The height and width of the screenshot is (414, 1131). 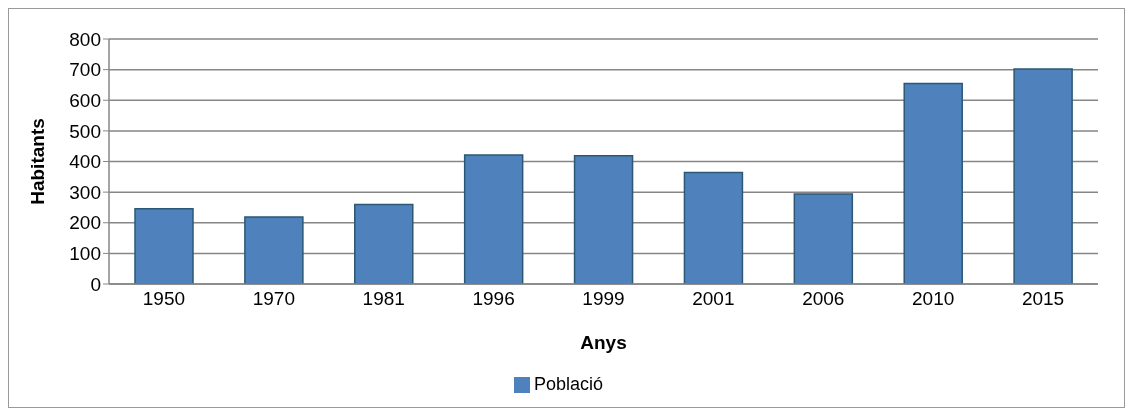 I want to click on y-tick-label: 100, so click(x=85, y=254).